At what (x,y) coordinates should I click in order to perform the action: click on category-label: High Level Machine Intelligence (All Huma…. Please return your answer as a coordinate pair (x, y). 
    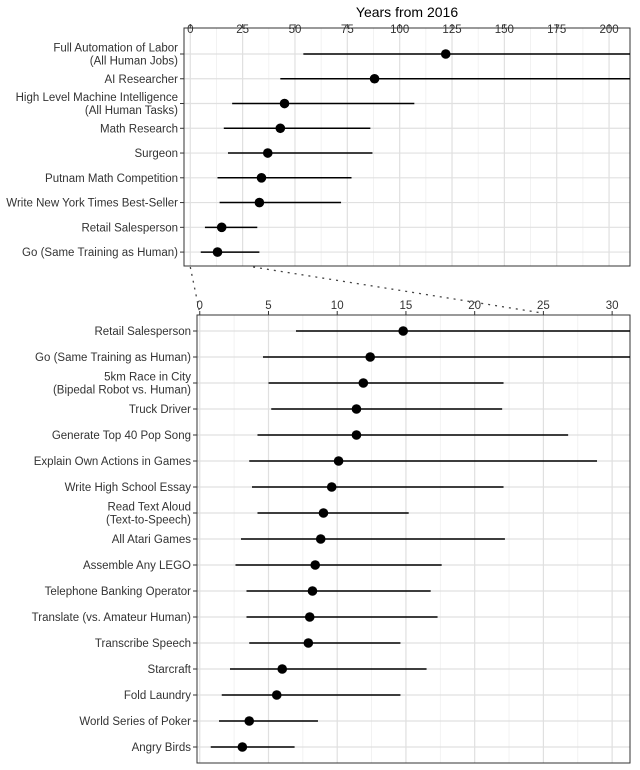
    Looking at the image, I should click on (97, 104).